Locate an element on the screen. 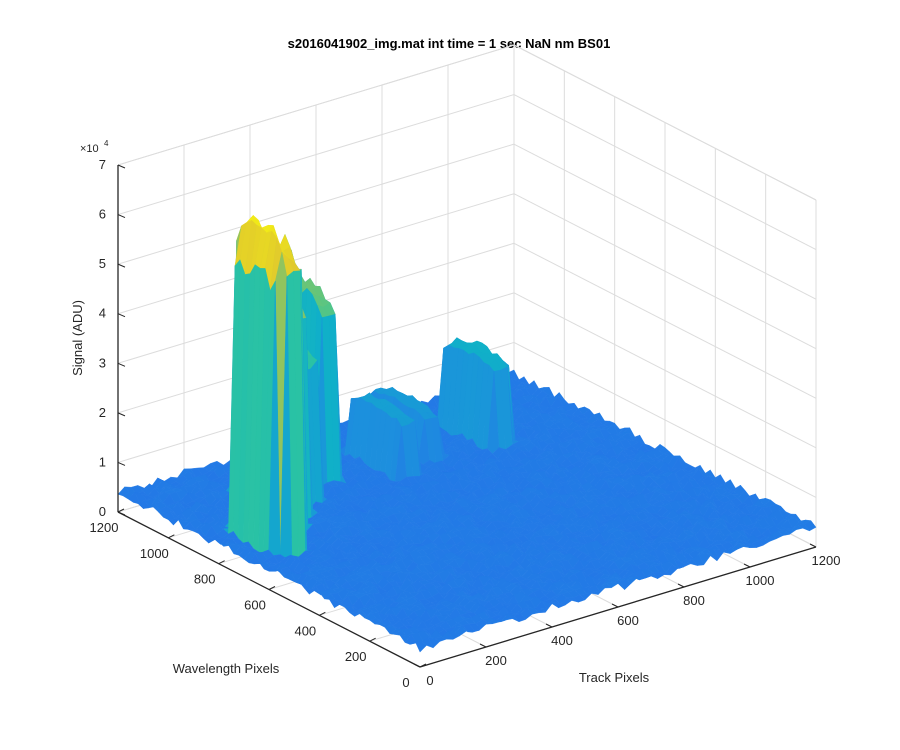 The height and width of the screenshot is (750, 900). z-tick-label: 4 is located at coordinates (102, 313).